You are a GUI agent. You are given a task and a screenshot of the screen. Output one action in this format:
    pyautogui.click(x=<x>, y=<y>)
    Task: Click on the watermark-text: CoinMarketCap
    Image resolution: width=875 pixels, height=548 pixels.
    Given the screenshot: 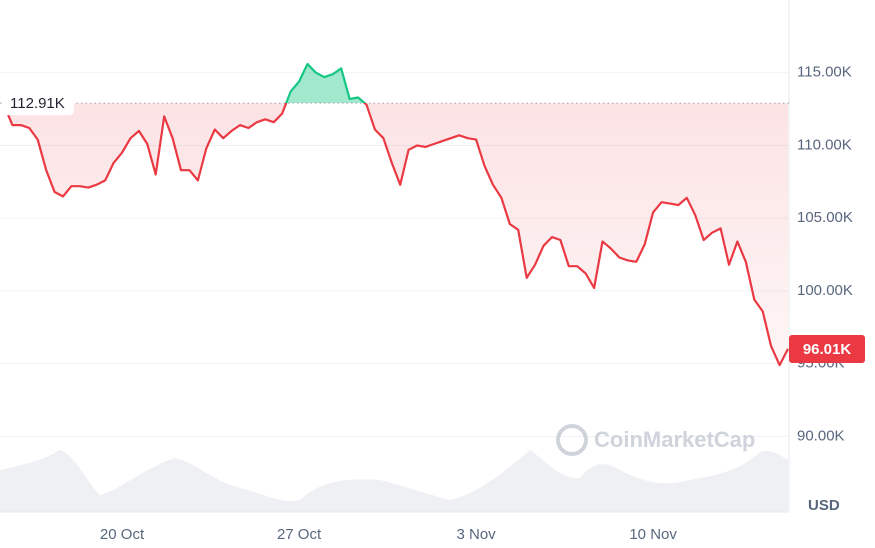 What is the action you would take?
    pyautogui.click(x=674, y=439)
    